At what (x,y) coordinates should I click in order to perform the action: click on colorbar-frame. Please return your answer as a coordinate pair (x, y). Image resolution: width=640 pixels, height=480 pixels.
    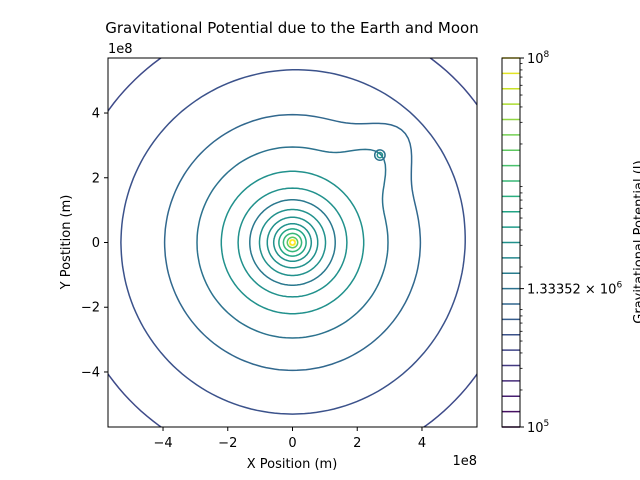
    Looking at the image, I should click on (511, 242).